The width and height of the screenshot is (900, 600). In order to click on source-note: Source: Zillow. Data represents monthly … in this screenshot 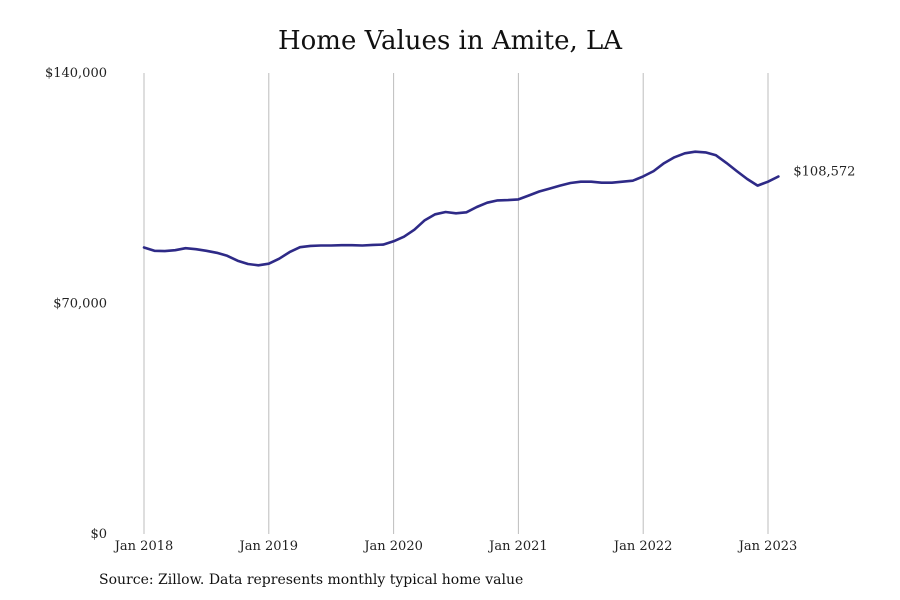, I will do `click(311, 580)`.